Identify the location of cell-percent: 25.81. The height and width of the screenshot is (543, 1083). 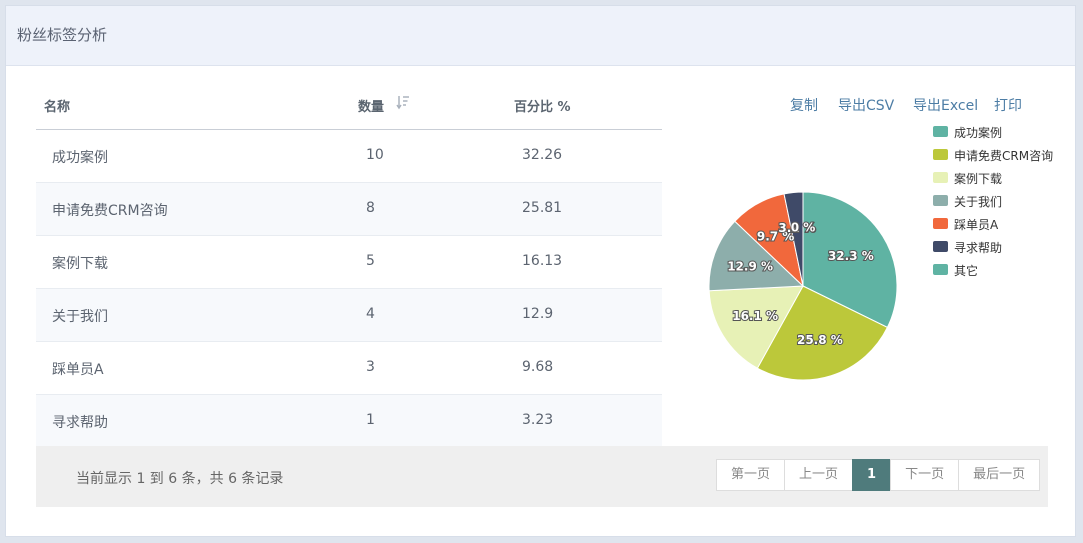
(542, 208).